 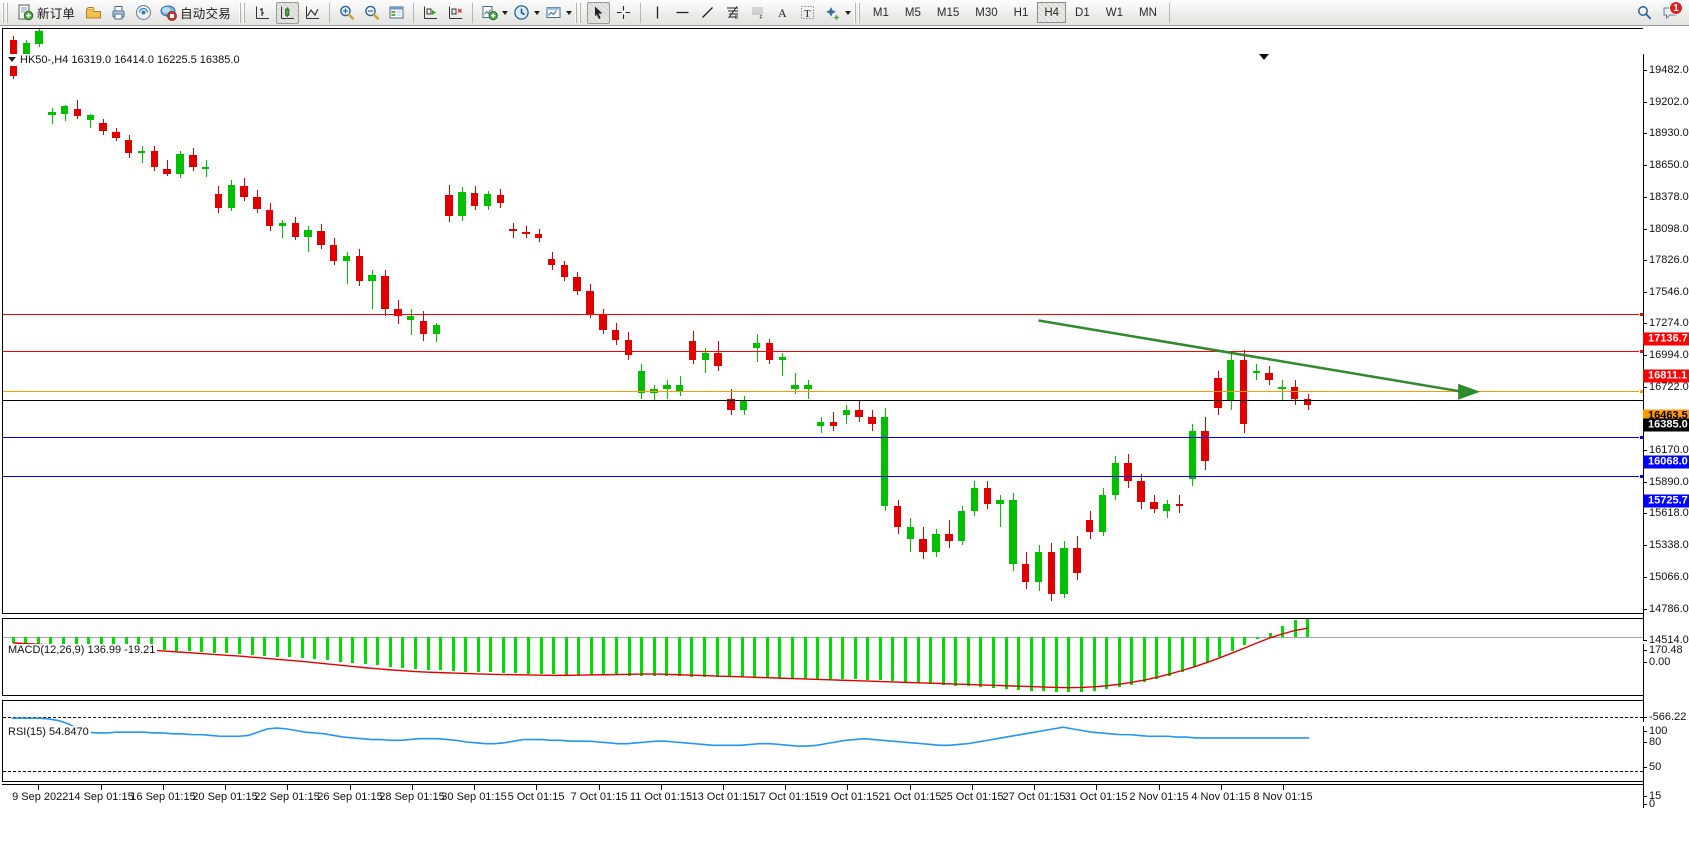 What do you see at coordinates (287, 12) in the screenshot?
I see `candlestick-type-button` at bounding box center [287, 12].